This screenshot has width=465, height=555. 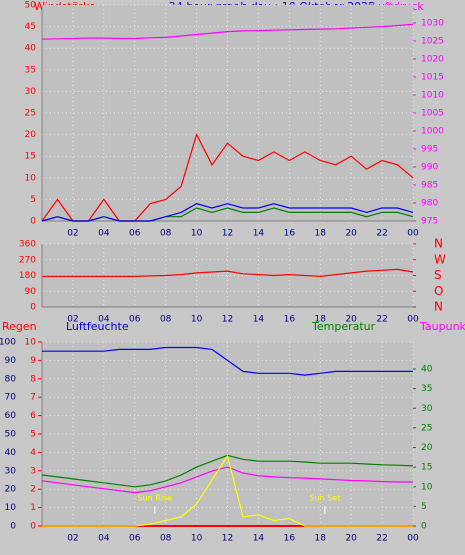 What do you see at coordinates (30, 157) in the screenshot?
I see `y-tick-label: 15` at bounding box center [30, 157].